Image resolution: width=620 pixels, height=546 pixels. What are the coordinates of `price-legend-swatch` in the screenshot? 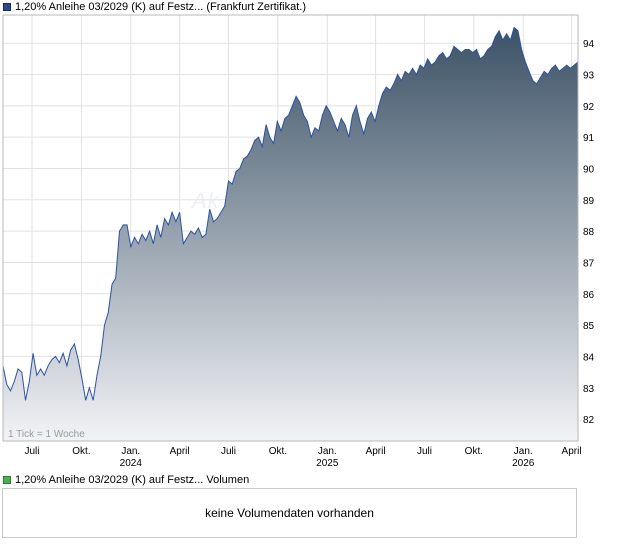 It's located at (7, 7).